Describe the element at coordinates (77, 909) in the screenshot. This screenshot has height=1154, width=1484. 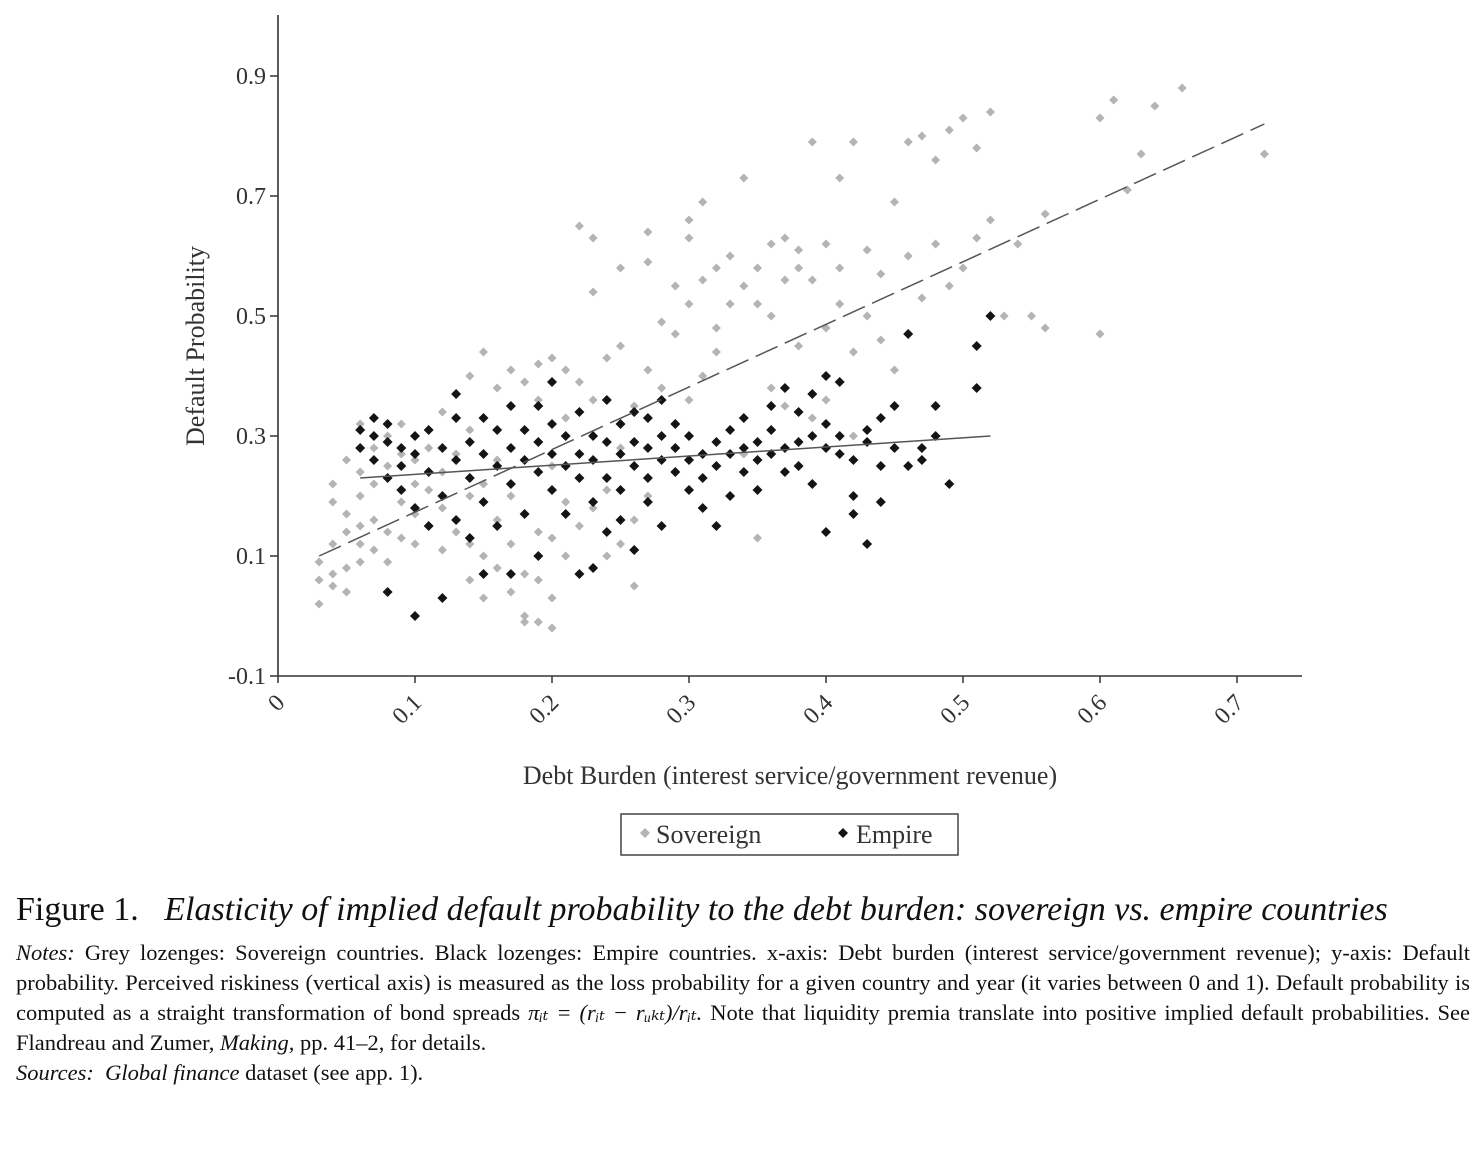
I see `figure-label: Figure 1.` at that location.